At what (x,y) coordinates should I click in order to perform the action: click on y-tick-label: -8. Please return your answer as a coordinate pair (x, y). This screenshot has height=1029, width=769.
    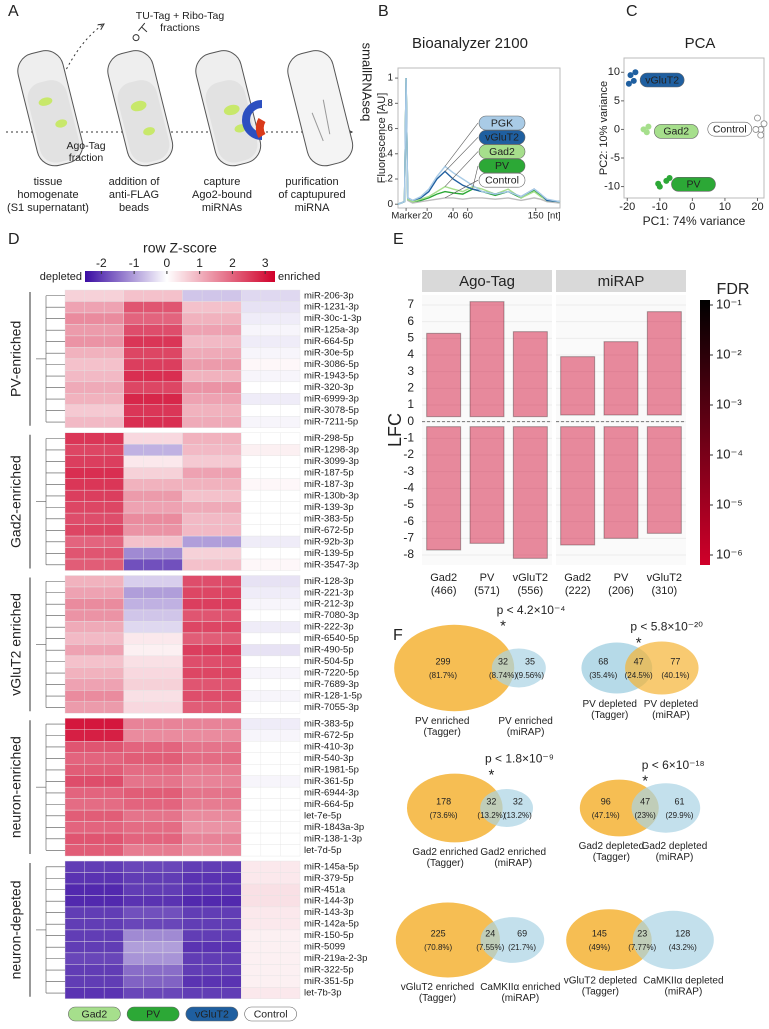
    Looking at the image, I should click on (408, 554).